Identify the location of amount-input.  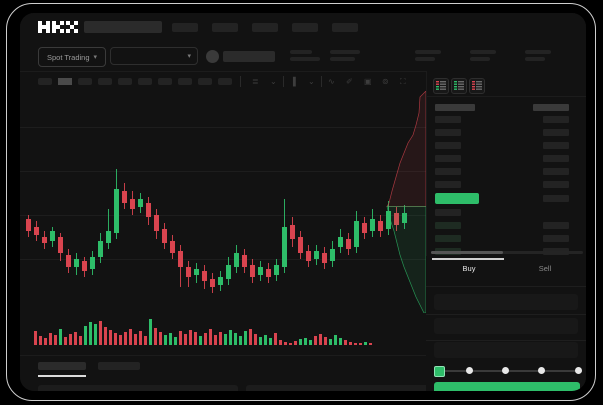
(506, 326).